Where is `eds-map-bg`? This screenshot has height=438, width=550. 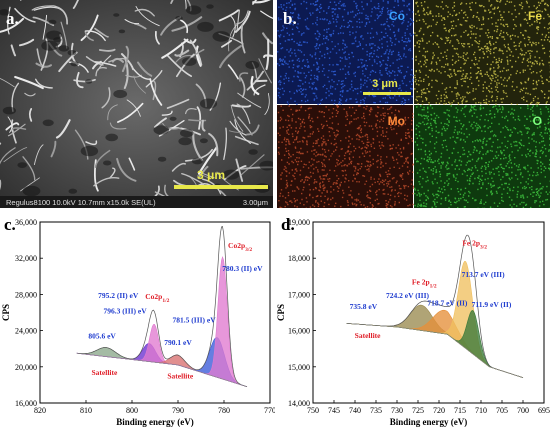 eds-map-bg is located at coordinates (482, 52).